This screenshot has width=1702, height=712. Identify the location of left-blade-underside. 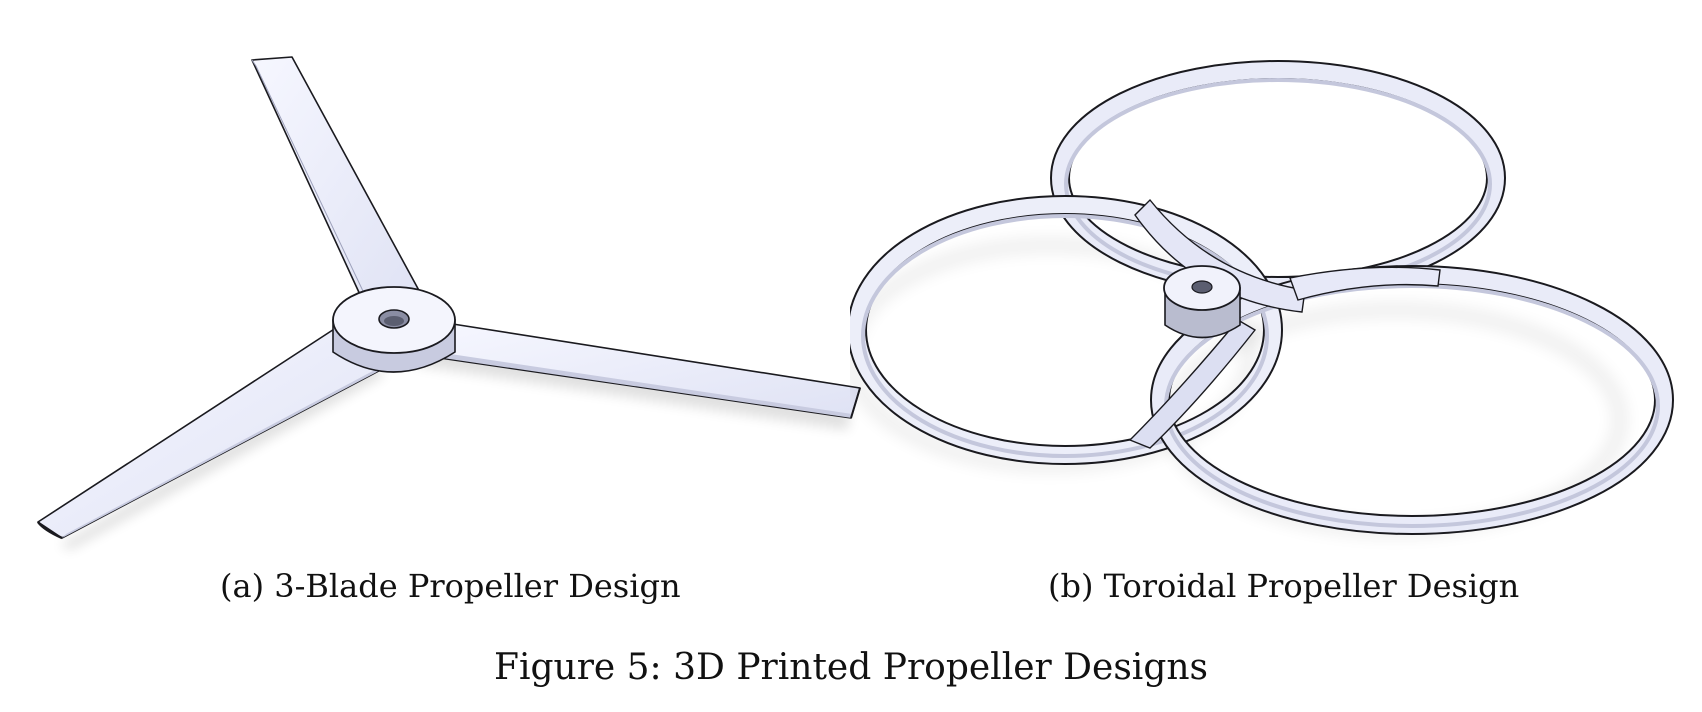
(226, 451).